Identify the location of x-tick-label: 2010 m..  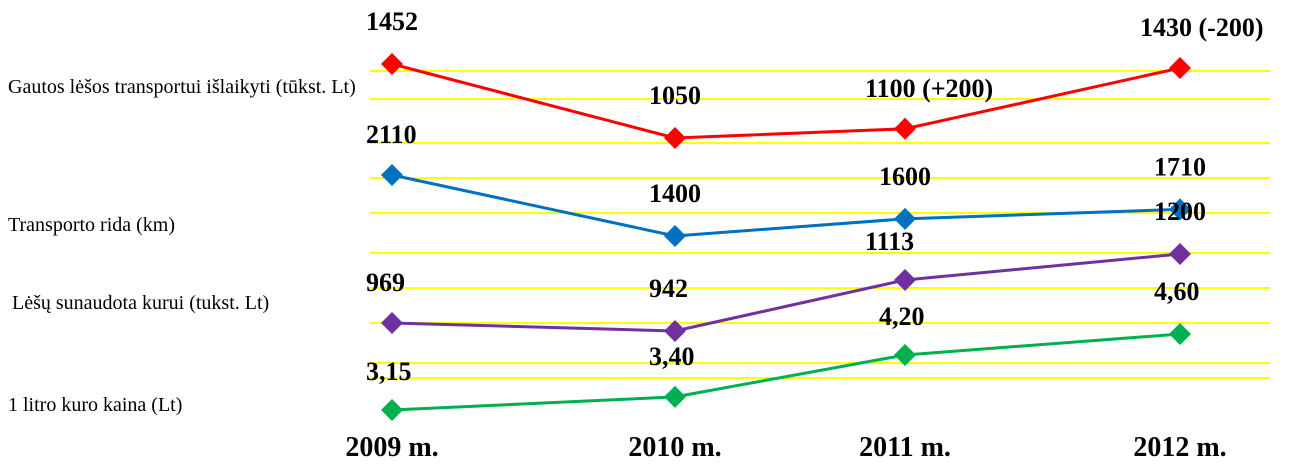
(674, 447).